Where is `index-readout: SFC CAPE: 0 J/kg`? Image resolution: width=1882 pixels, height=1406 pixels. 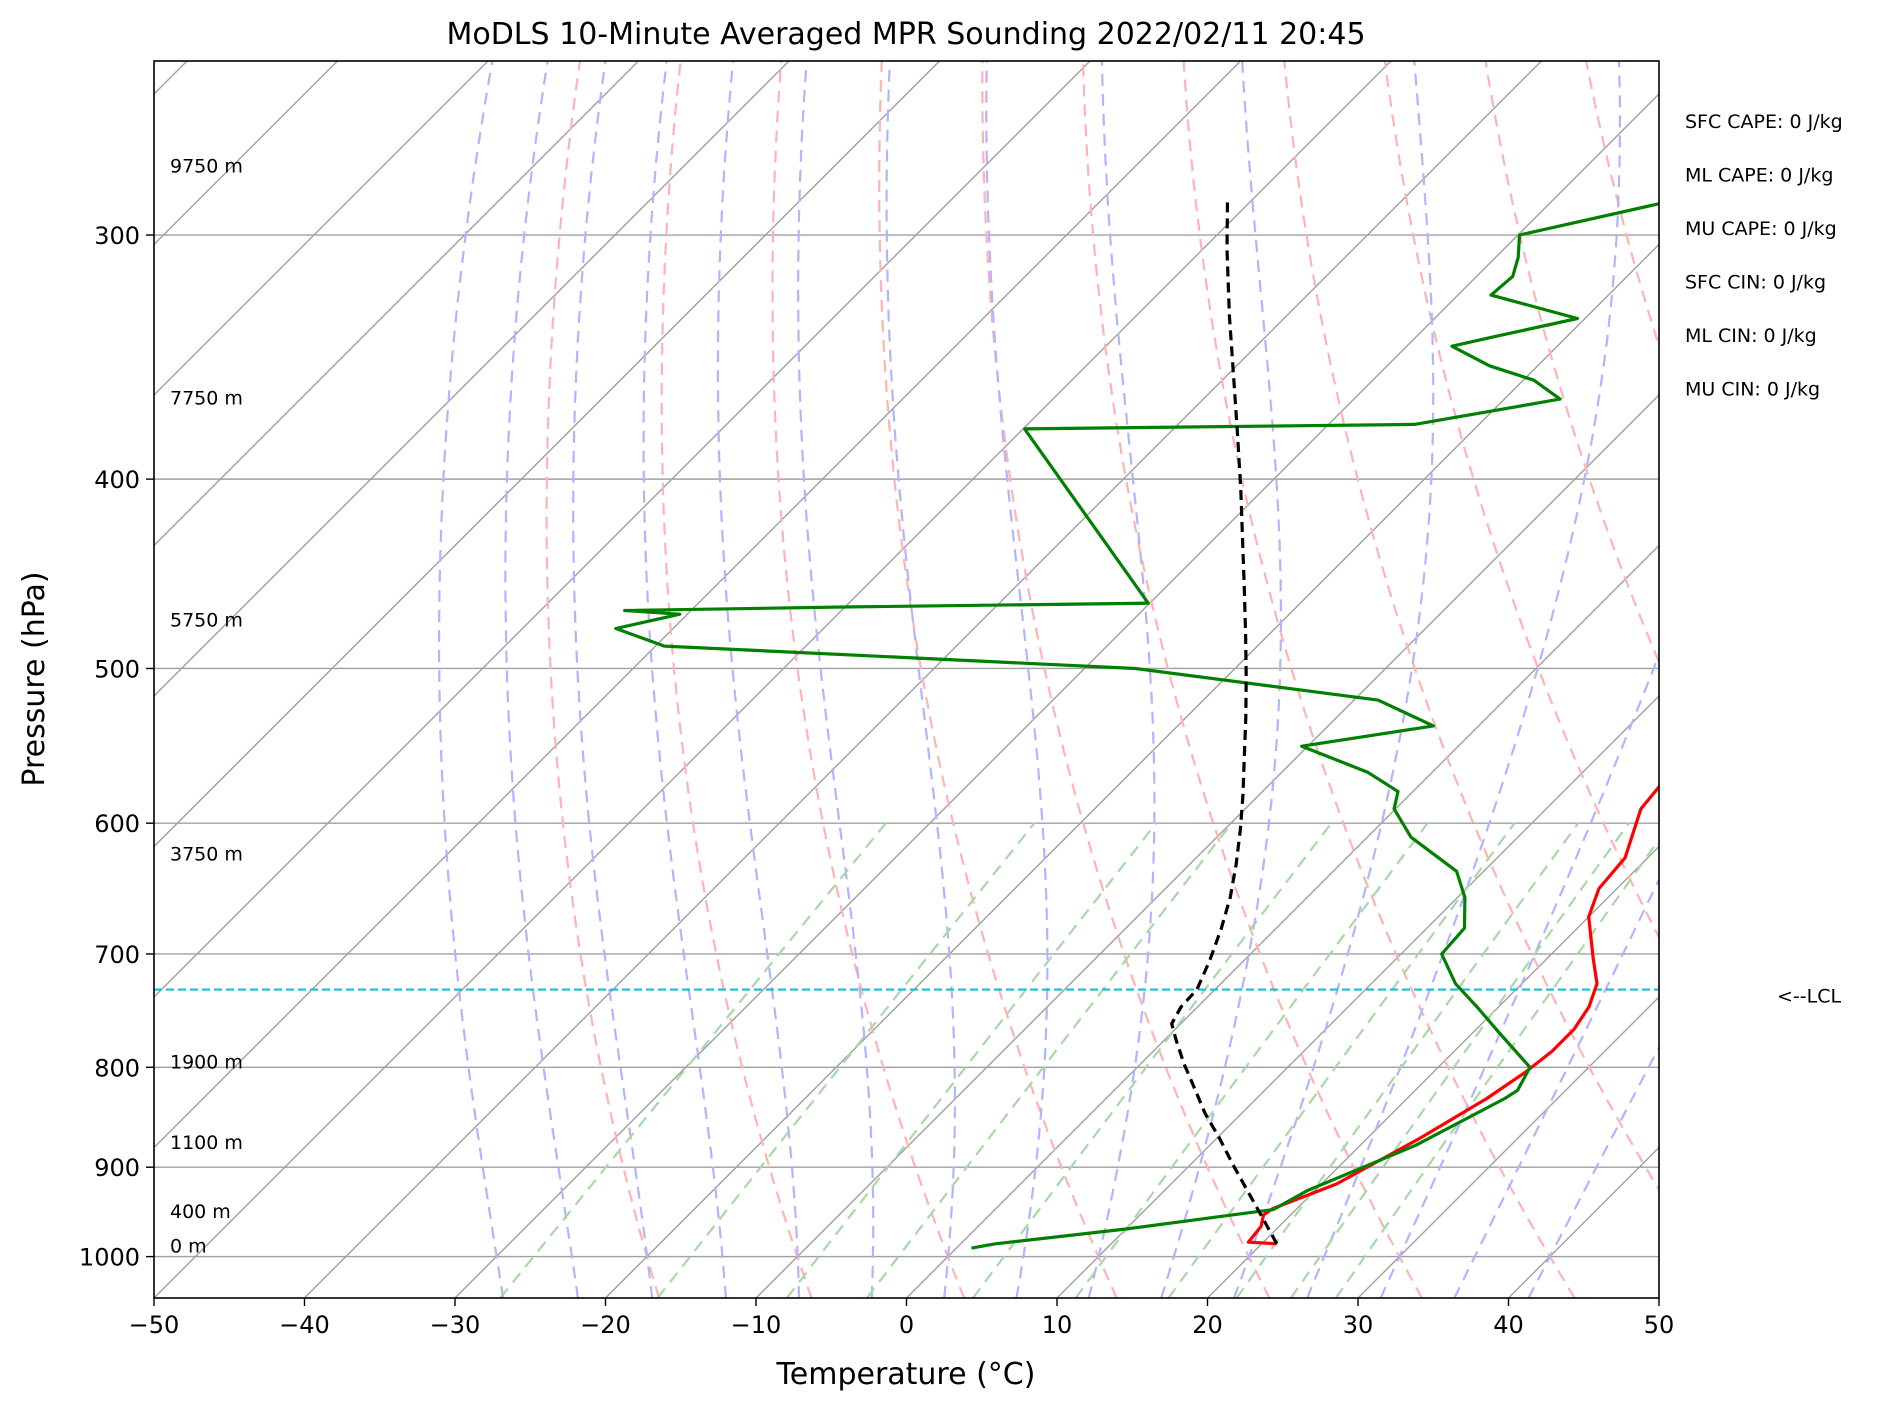
index-readout: SFC CAPE: 0 J/kg is located at coordinates (1764, 122).